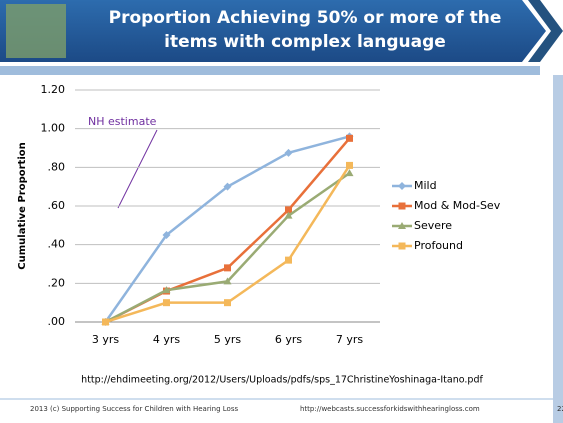 The height and width of the screenshot is (423, 563). I want to click on legend-label: Severe, so click(433, 225).